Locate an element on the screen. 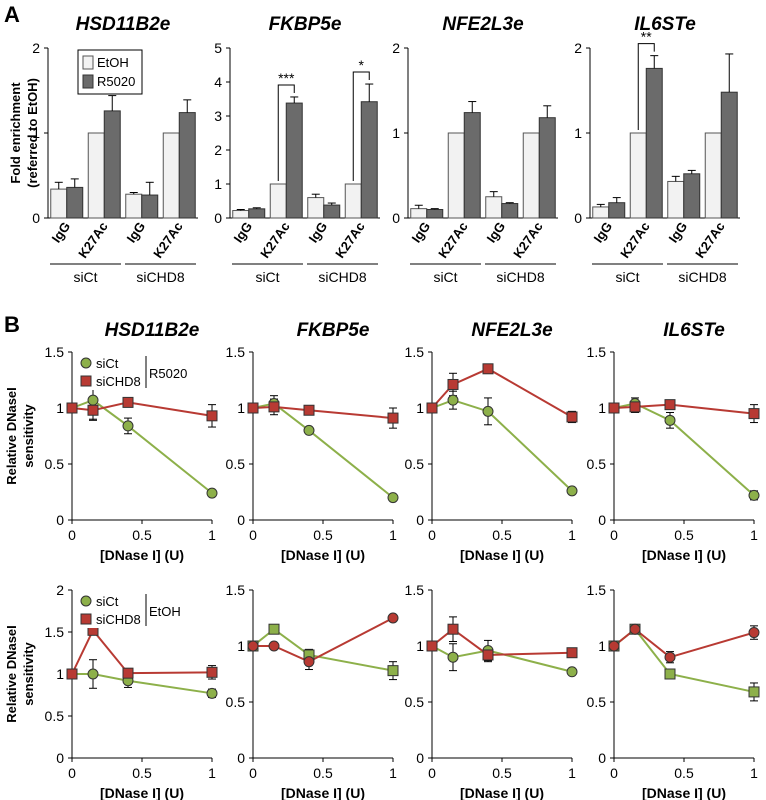 Image resolution: width=766 pixels, height=800 pixels. sig-label-1-0: *** is located at coordinates (286, 78).